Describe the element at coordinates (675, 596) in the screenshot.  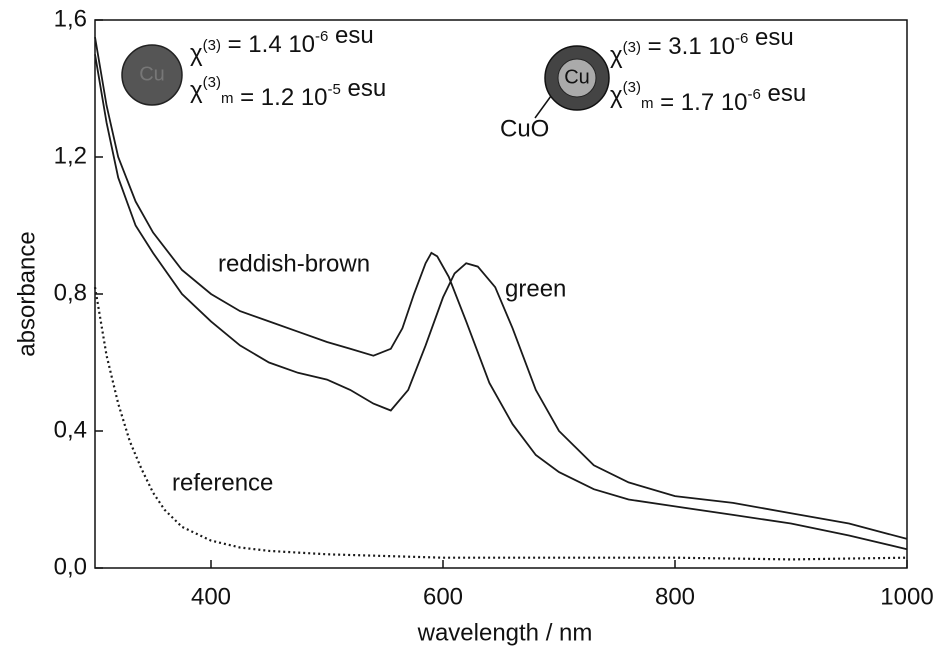
I see `x-tick-label: 800` at that location.